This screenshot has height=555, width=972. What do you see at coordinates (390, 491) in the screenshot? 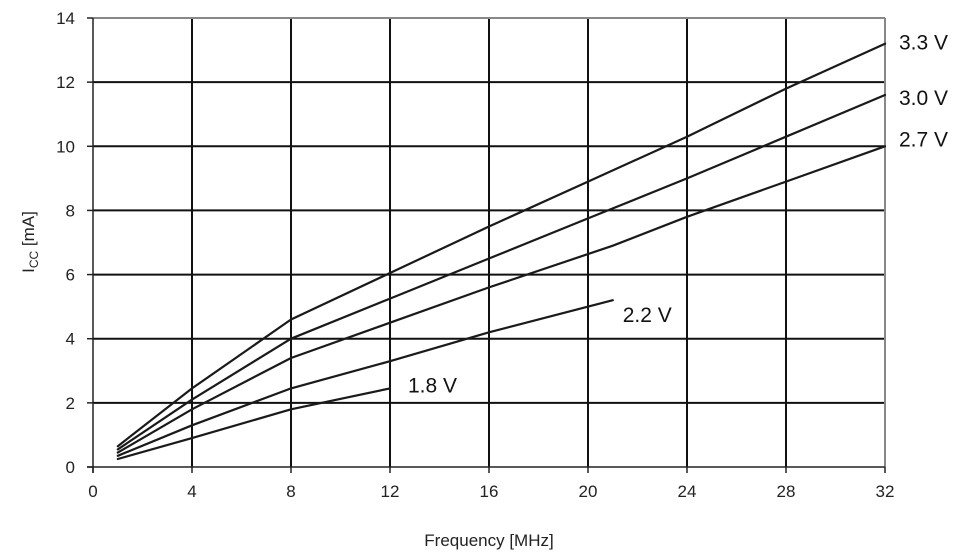
I see `x-tick-label: 12` at bounding box center [390, 491].